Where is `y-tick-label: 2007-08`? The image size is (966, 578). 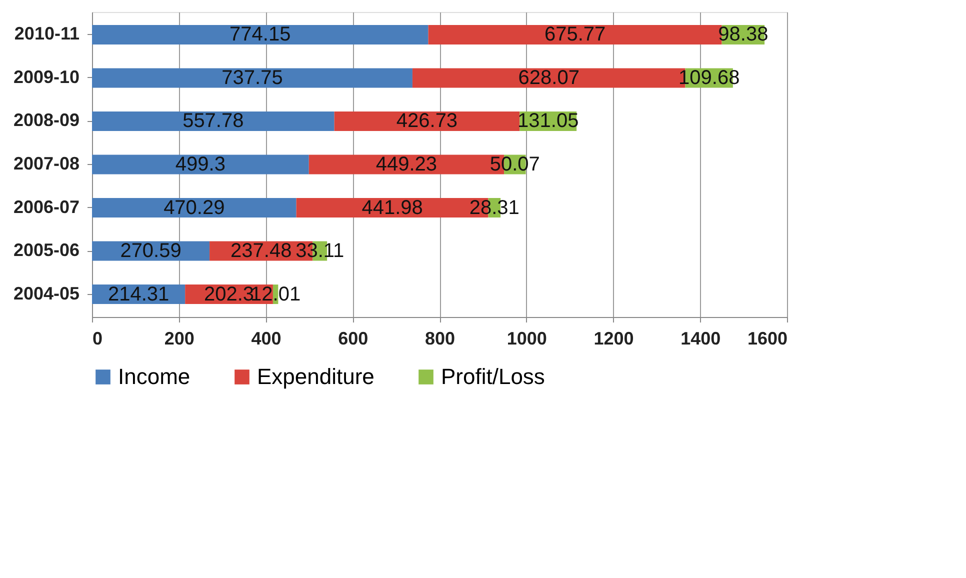
y-tick-label: 2007-08 is located at coordinates (46, 164).